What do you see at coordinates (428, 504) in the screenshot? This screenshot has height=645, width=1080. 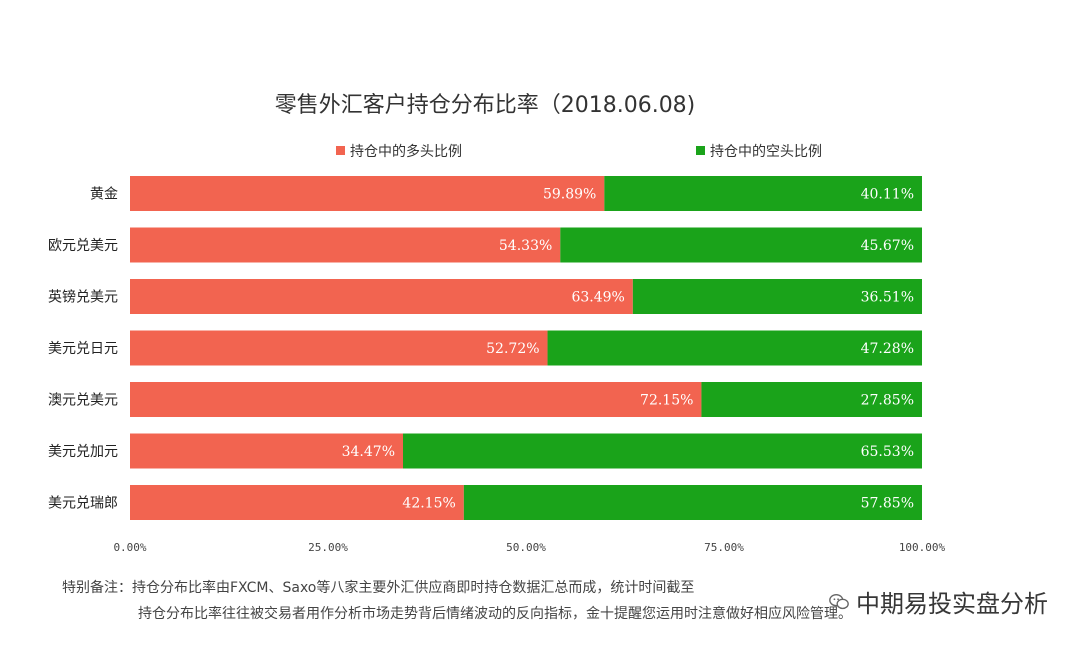 I see `data-label: 42.15%` at bounding box center [428, 504].